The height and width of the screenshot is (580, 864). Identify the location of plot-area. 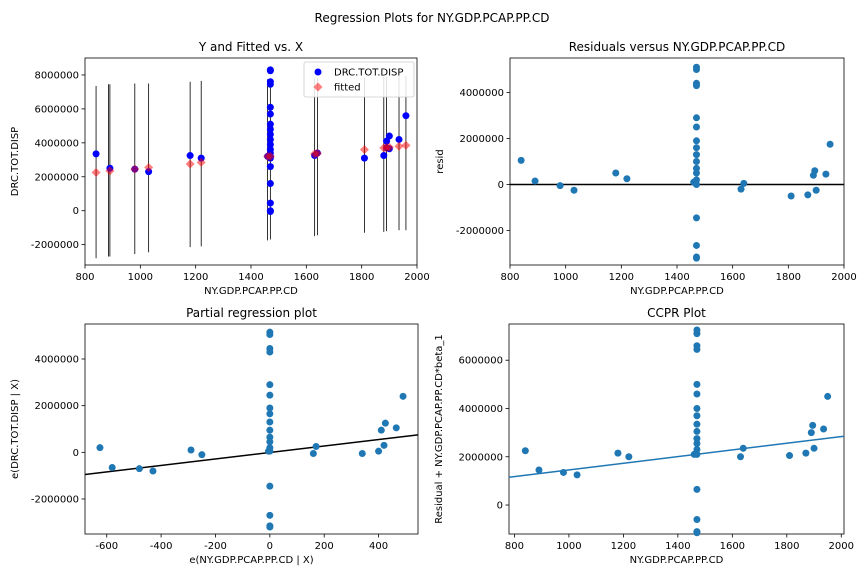
(677, 162).